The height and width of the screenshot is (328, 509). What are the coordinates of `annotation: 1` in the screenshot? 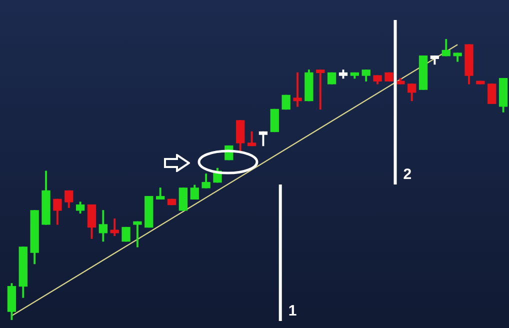 It's located at (292, 311).